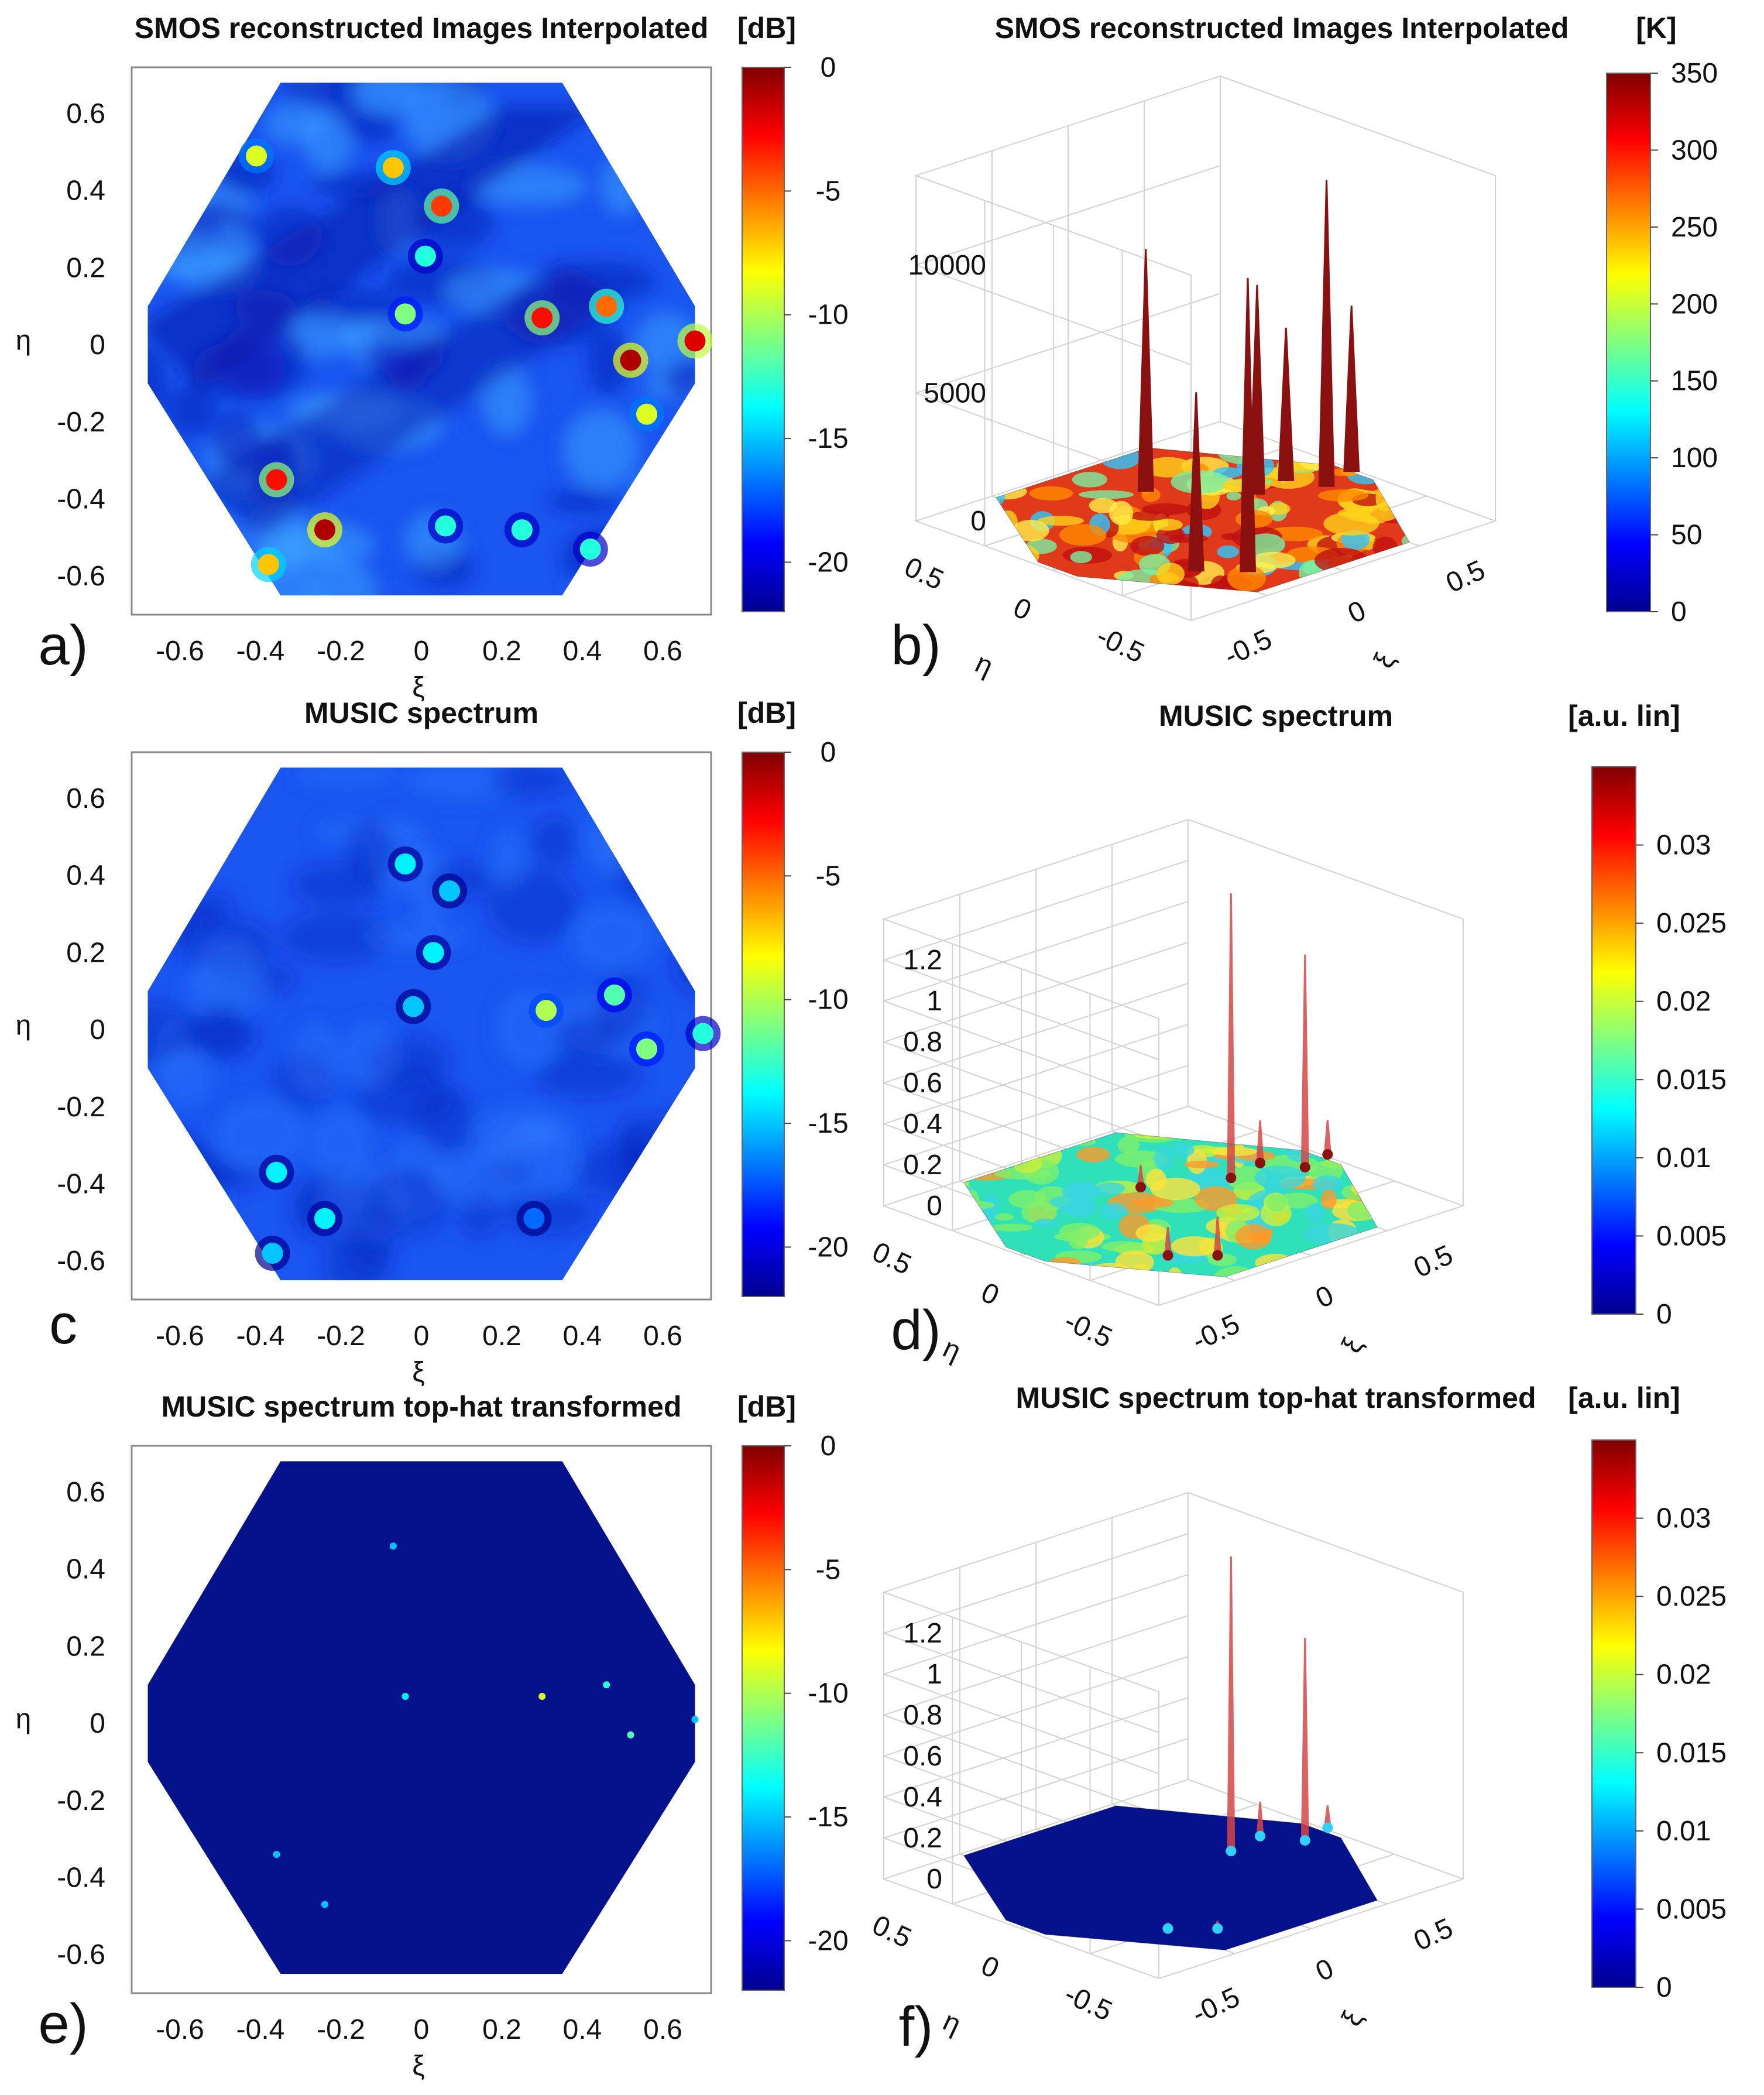 This screenshot has height=2095, width=1764. I want to click on z-tick-label: 1.2, so click(923, 960).